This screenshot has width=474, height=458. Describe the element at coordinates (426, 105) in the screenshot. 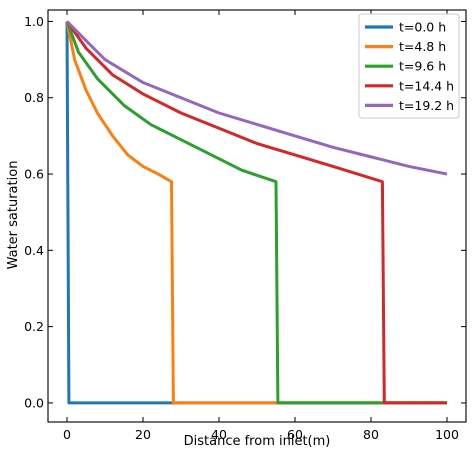

I see `legend-label: t=19.2 h` at that location.